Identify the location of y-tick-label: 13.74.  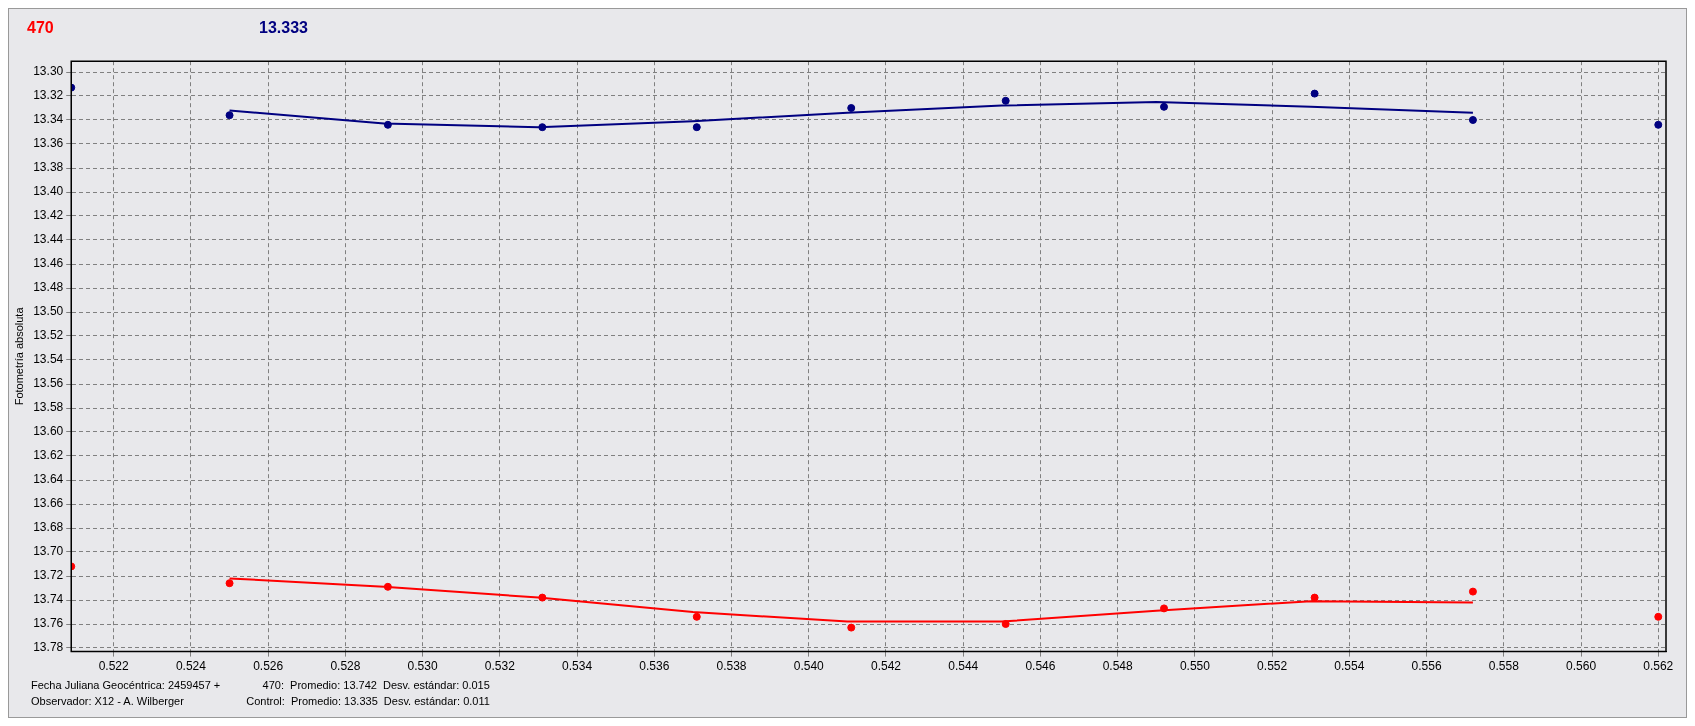
(48, 599).